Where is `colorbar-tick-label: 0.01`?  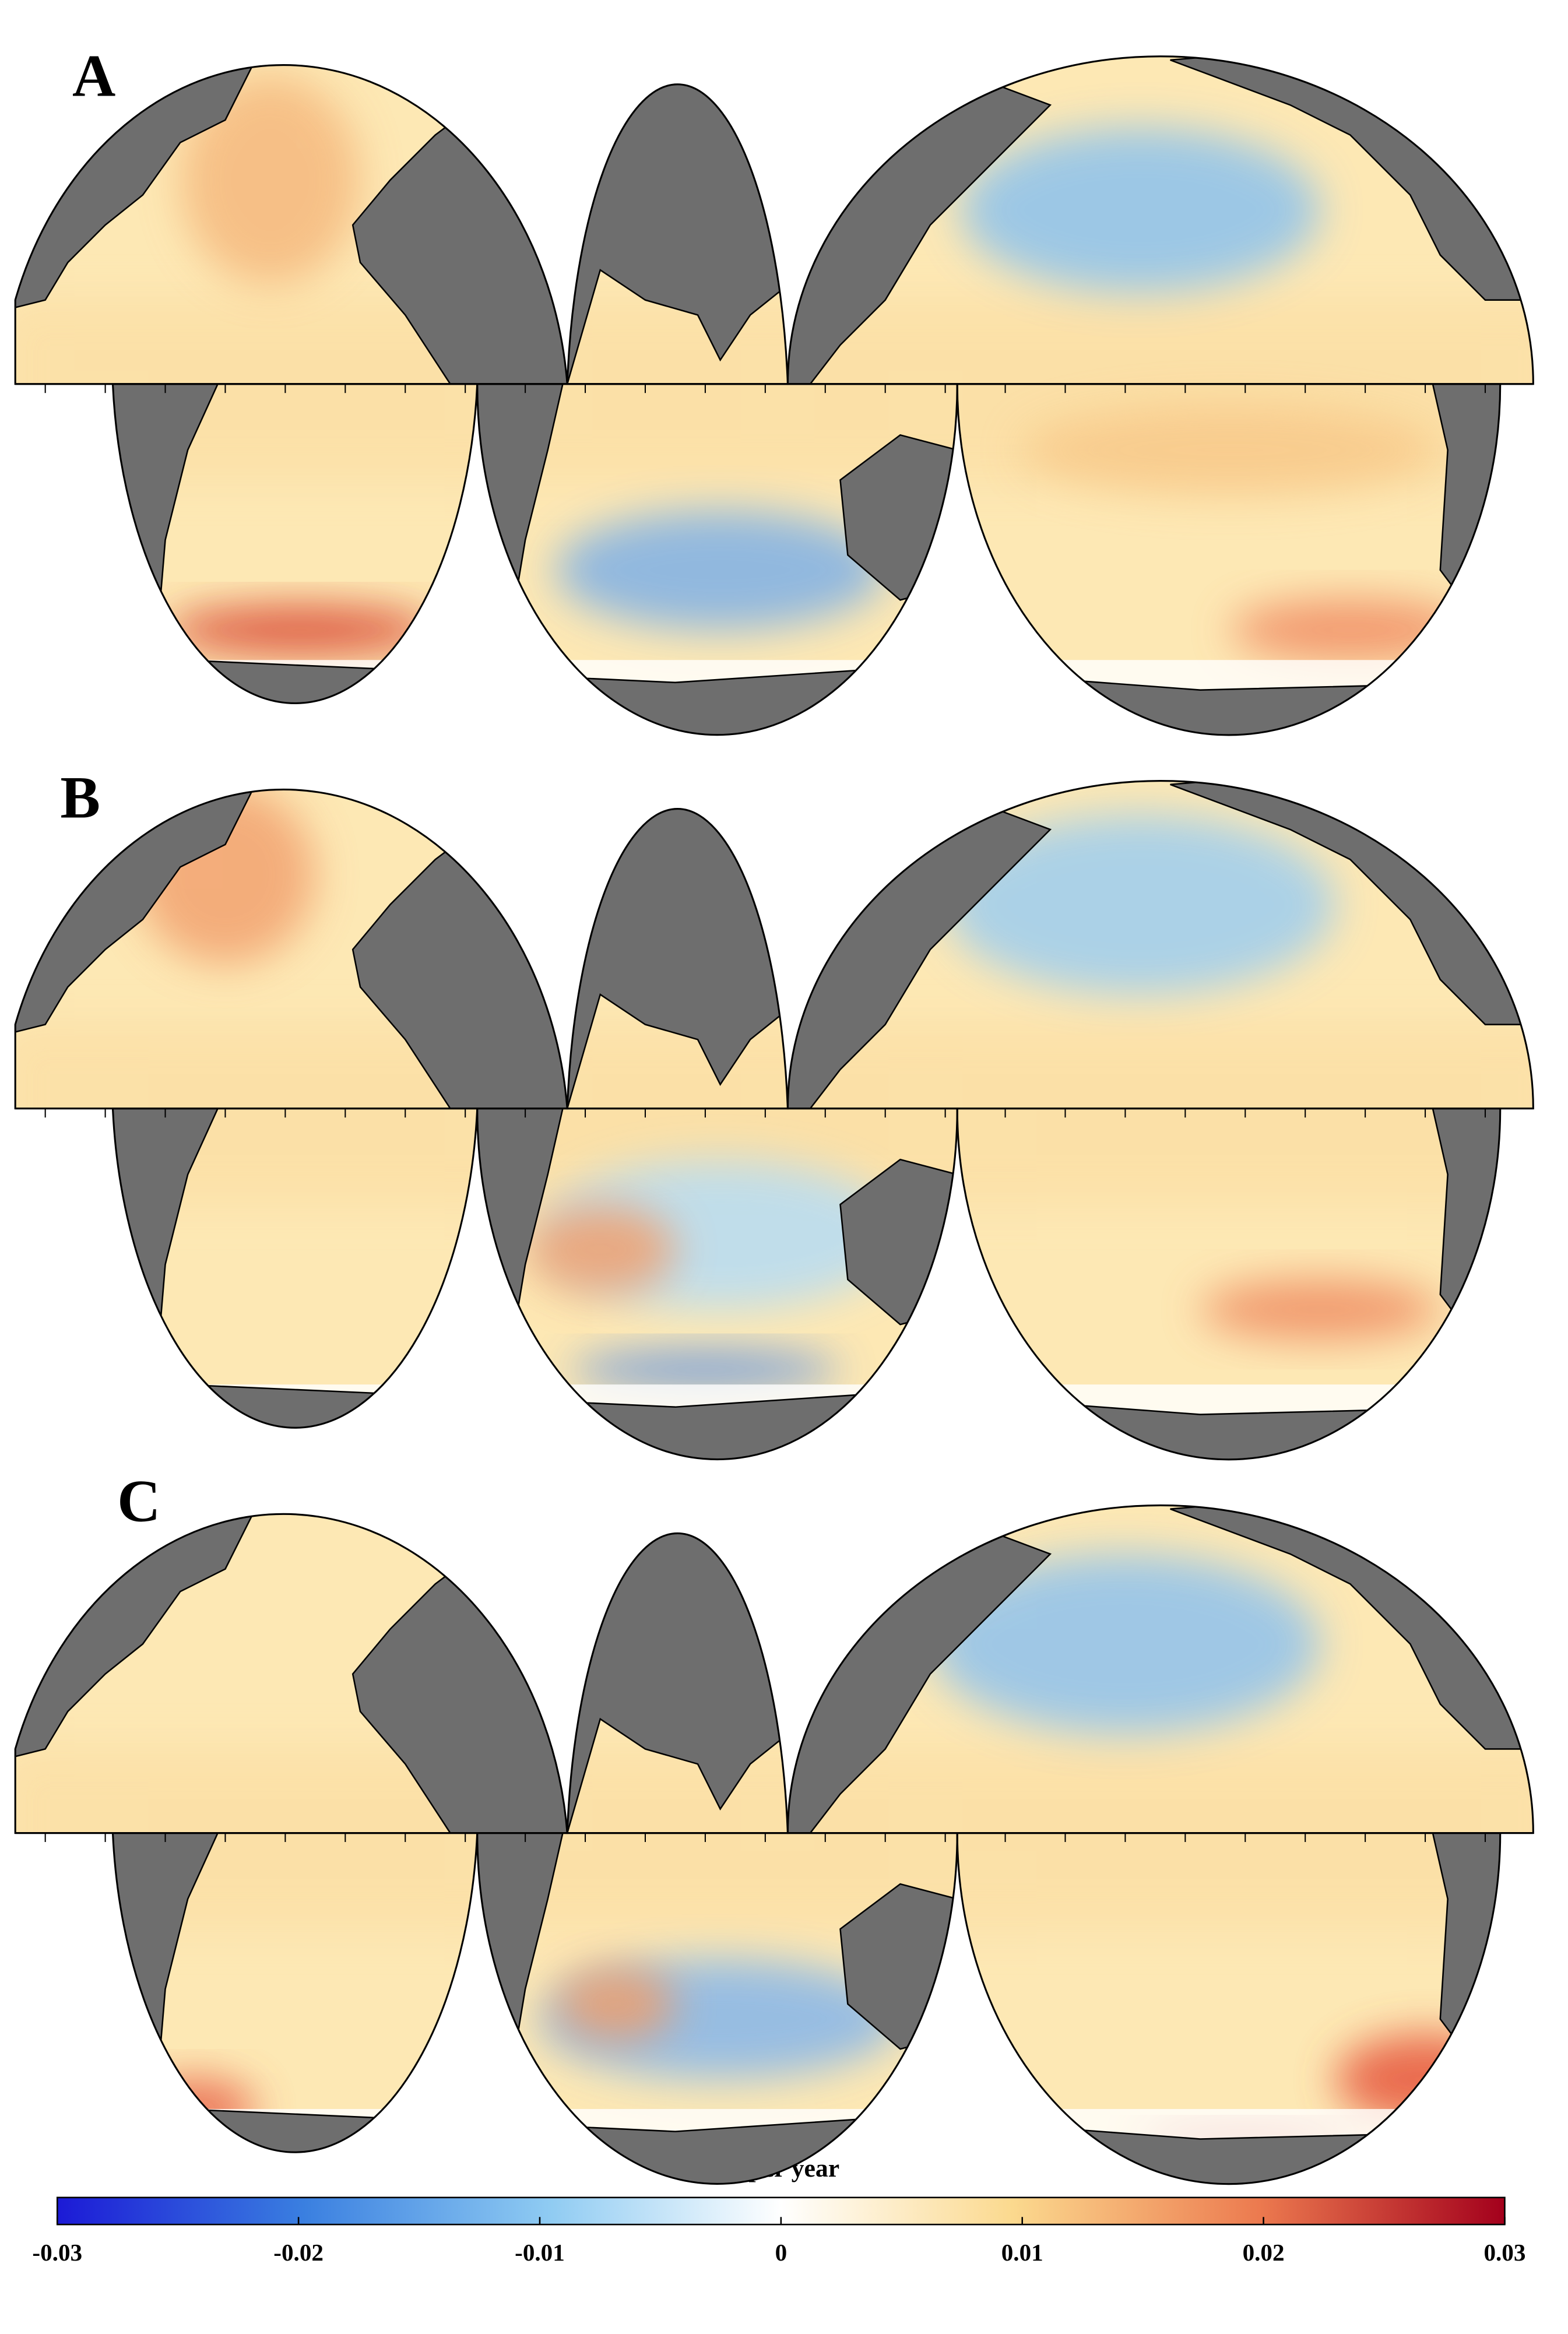
colorbar-tick-label: 0.01 is located at coordinates (1022, 2252).